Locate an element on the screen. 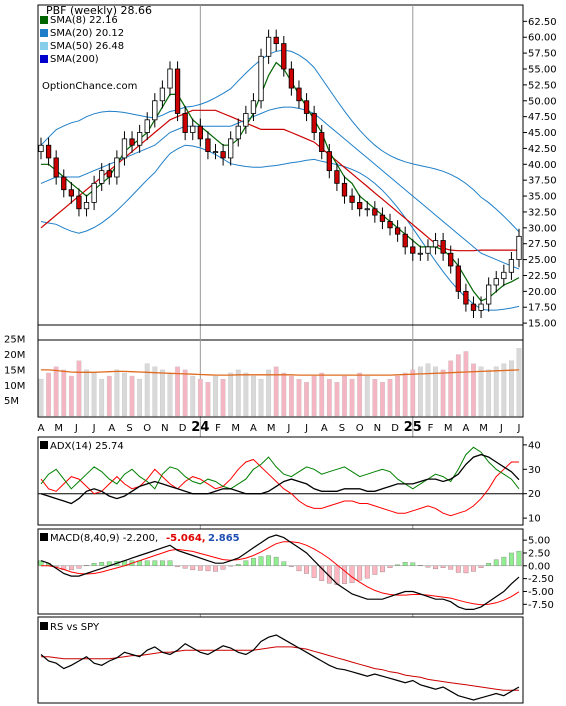 The width and height of the screenshot is (566, 706). macd-y-label: -7.50 is located at coordinates (541, 605).